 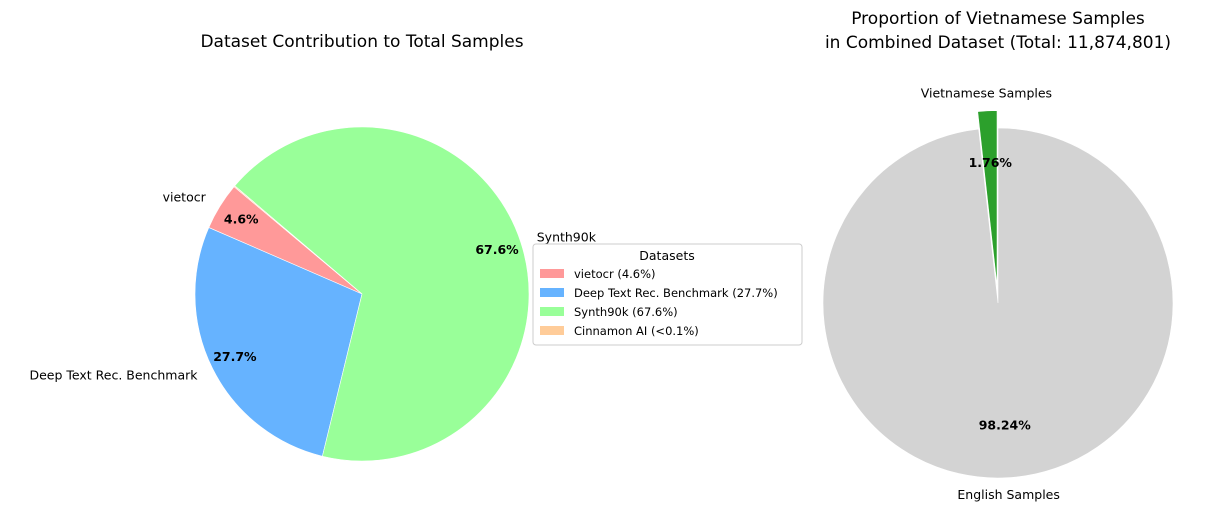 I want to click on chart1-percent-label-deep-text-rec-benchmark: 27.7%, so click(x=235, y=356).